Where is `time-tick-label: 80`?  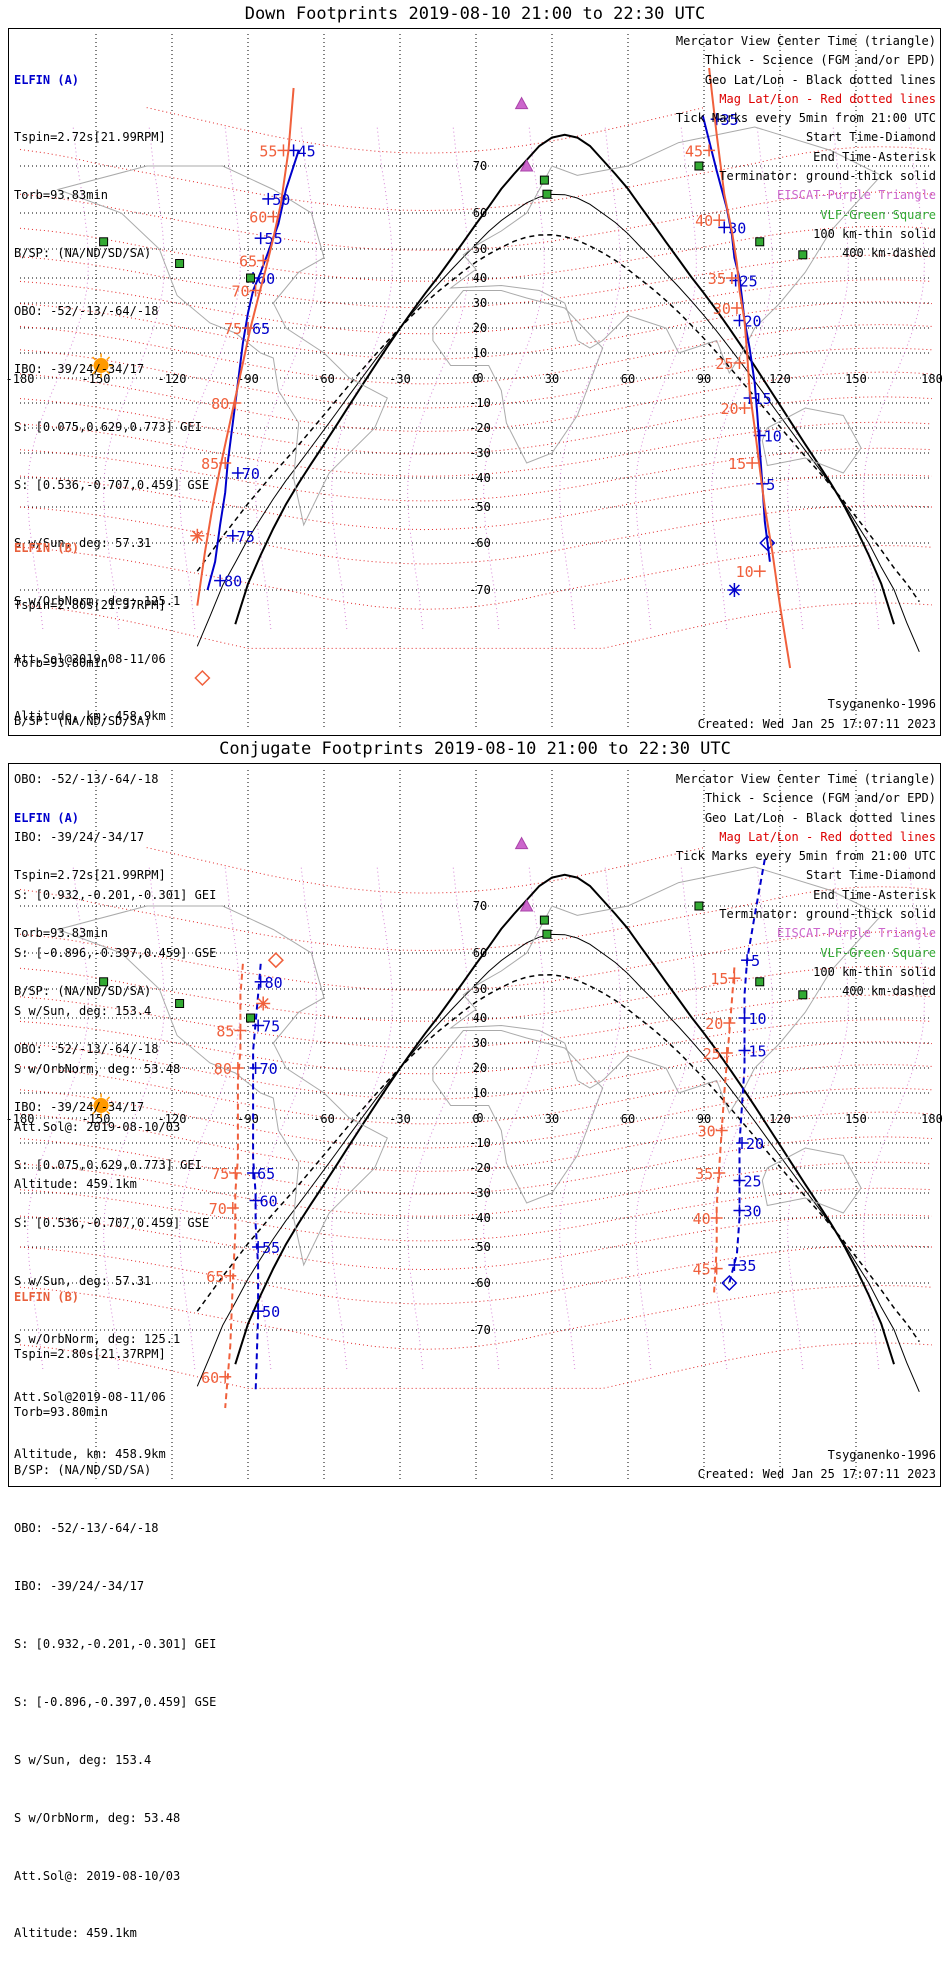 time-tick-label: 80 is located at coordinates (220, 404).